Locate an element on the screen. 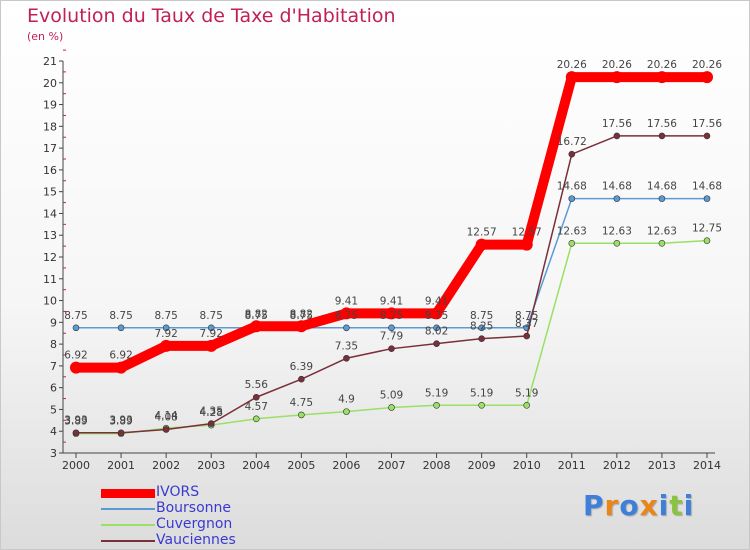 The width and height of the screenshot is (750, 550). x-tick-label: 2009 is located at coordinates (482, 465).